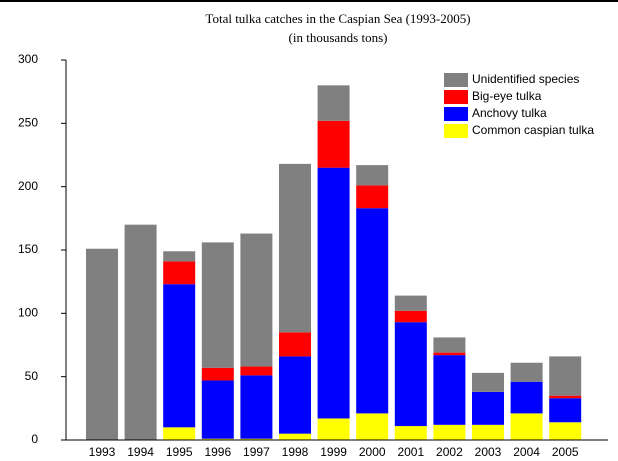 The height and width of the screenshot is (461, 618). What do you see at coordinates (102, 452) in the screenshot?
I see `x-tick-label: 1993` at bounding box center [102, 452].